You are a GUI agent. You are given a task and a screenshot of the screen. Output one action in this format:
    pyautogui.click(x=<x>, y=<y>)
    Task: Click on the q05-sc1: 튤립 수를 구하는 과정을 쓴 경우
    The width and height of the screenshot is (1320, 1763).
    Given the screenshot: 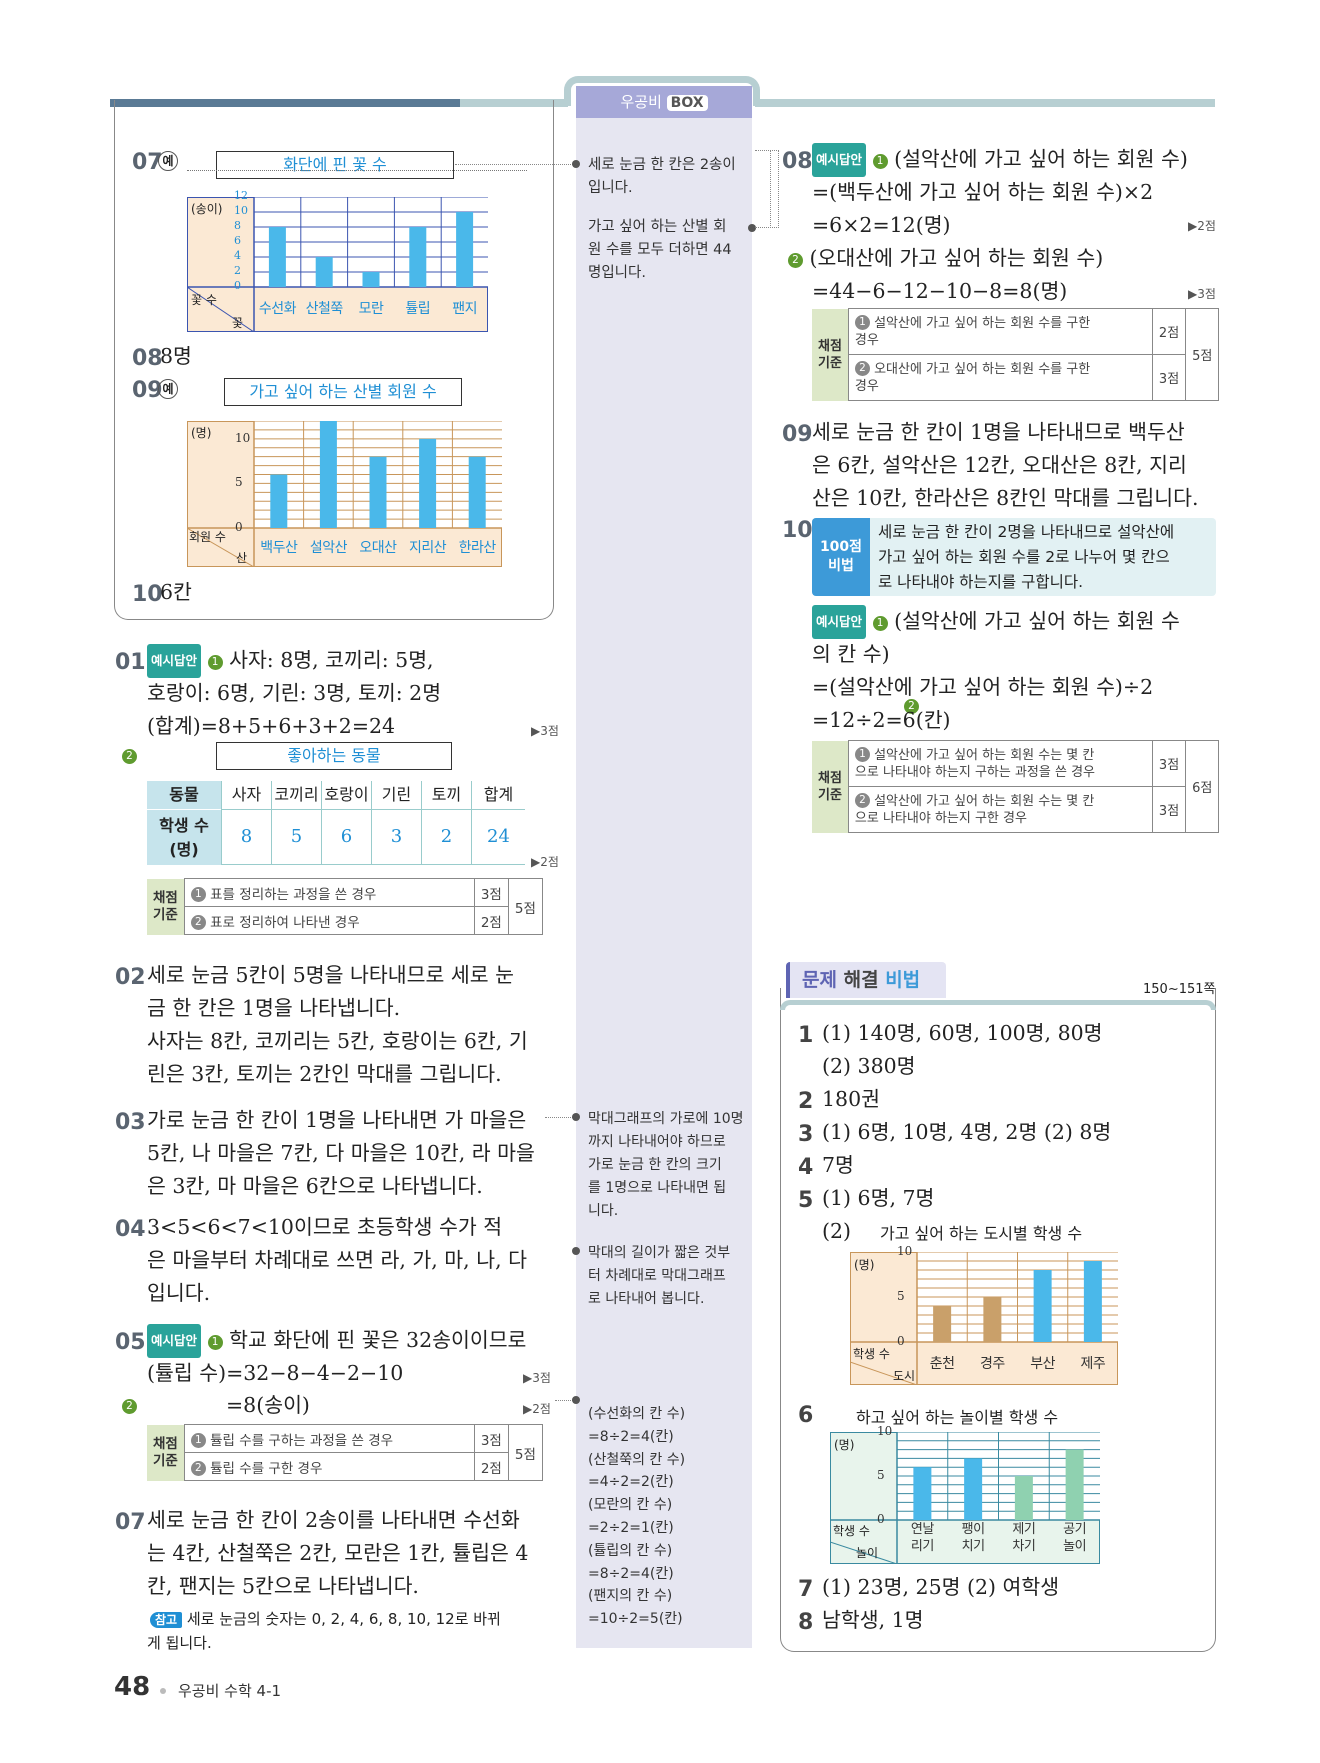 What is the action you would take?
    pyautogui.click(x=302, y=1440)
    